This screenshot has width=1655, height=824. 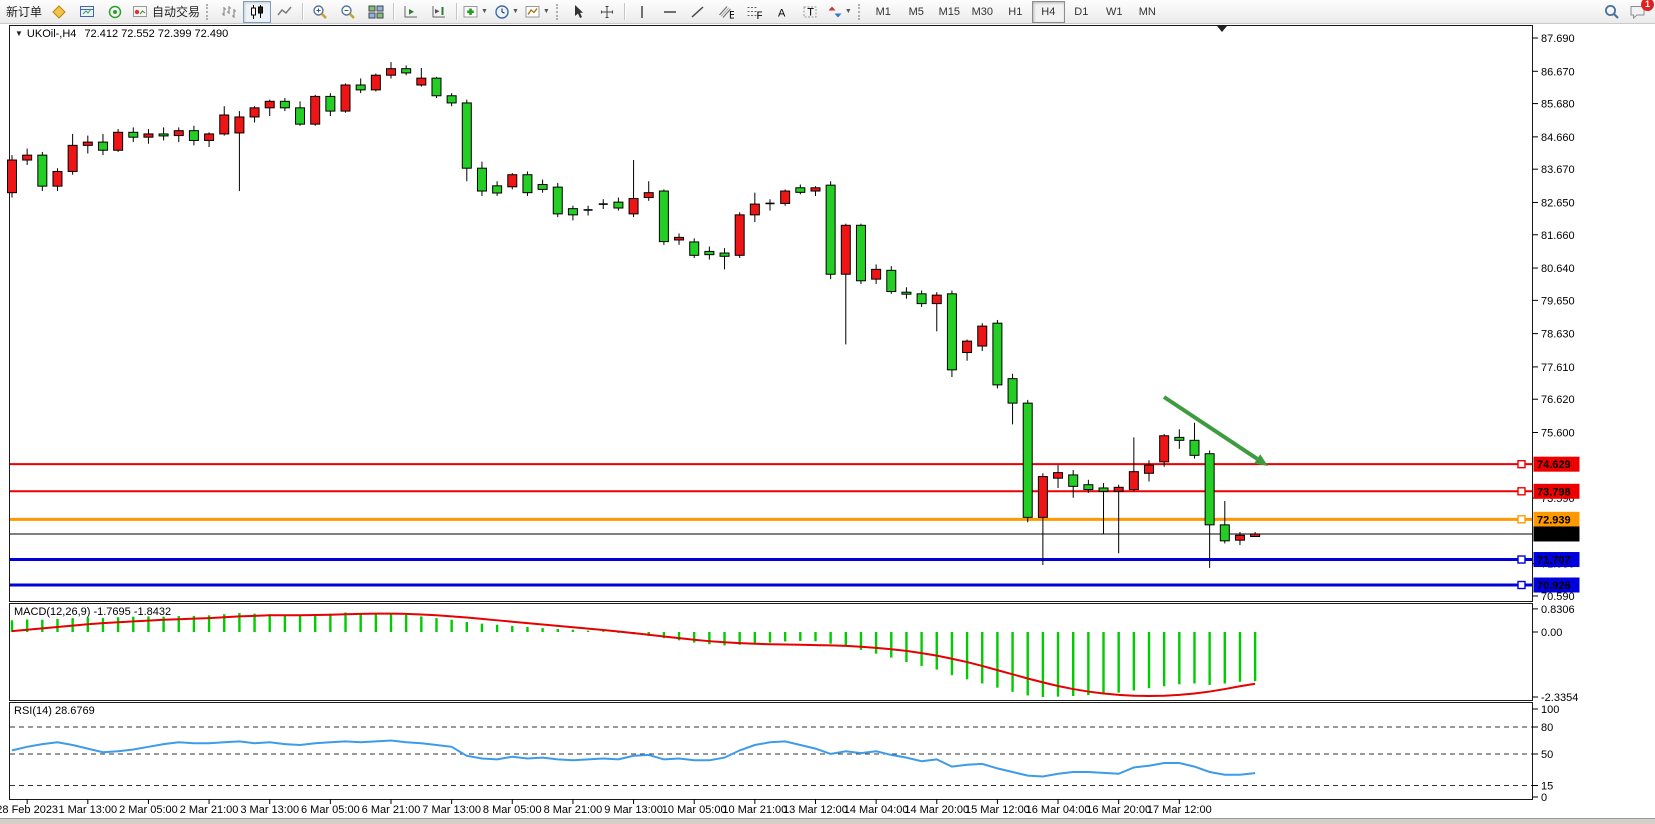 What do you see at coordinates (1521, 464) in the screenshot?
I see `resistance-line-1-handle` at bounding box center [1521, 464].